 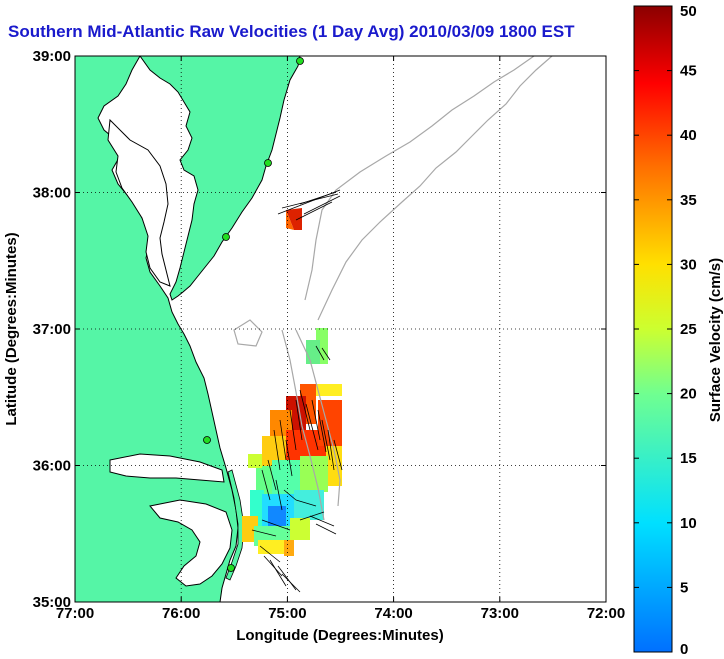 I want to click on lon-tick-label: 74:00, so click(x=393, y=613).